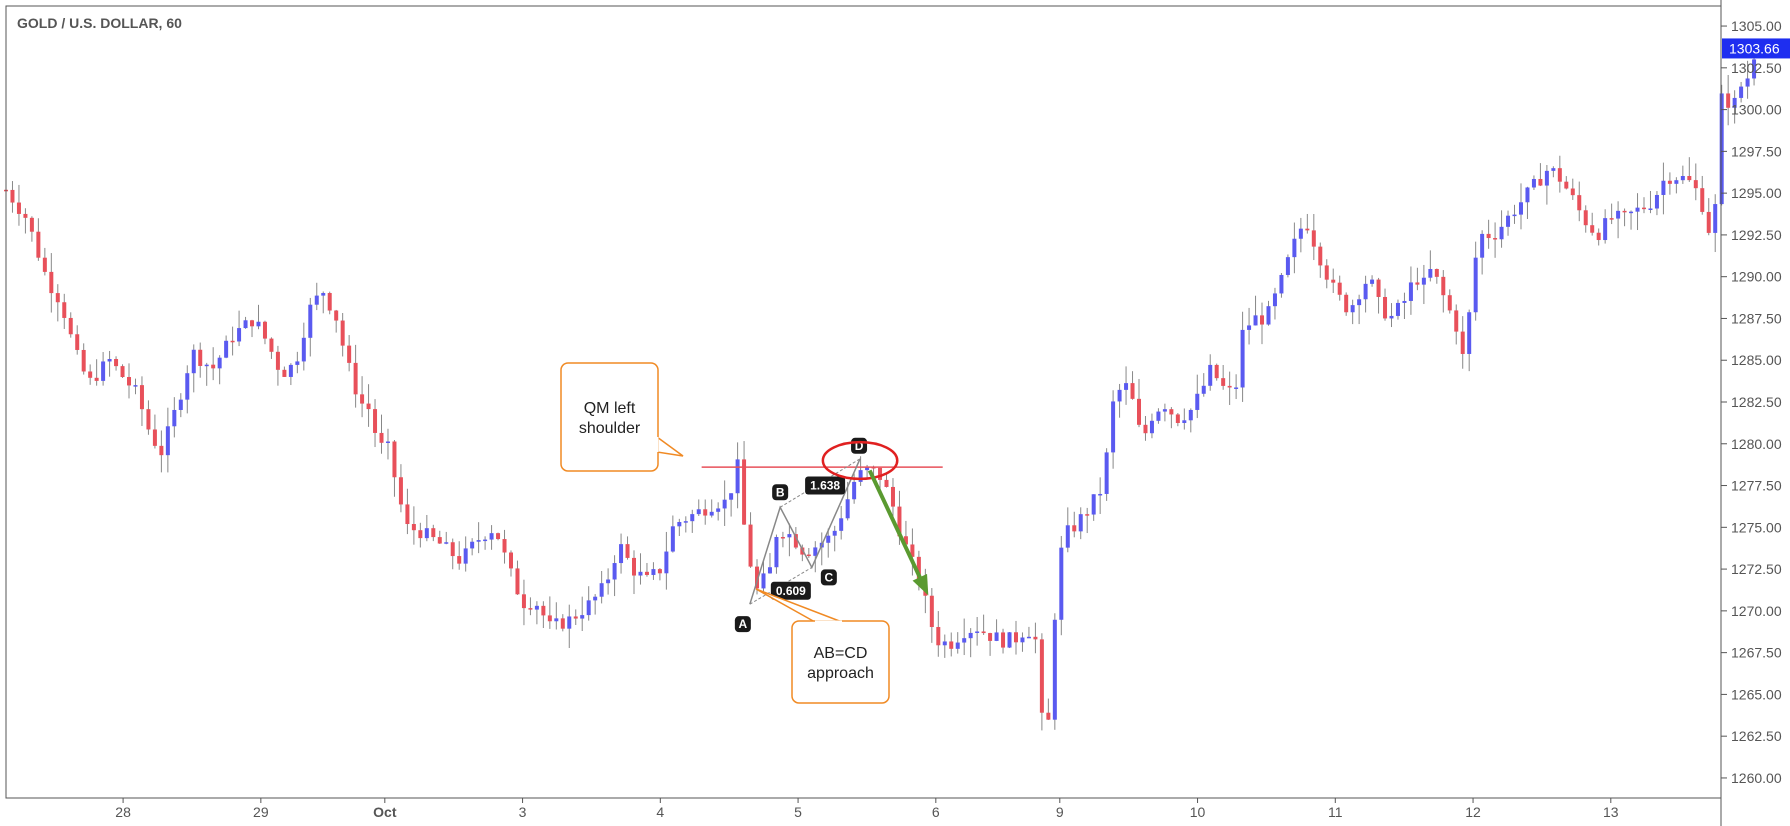  I want to click on y-tick-label: 1272.50, so click(1756, 569).